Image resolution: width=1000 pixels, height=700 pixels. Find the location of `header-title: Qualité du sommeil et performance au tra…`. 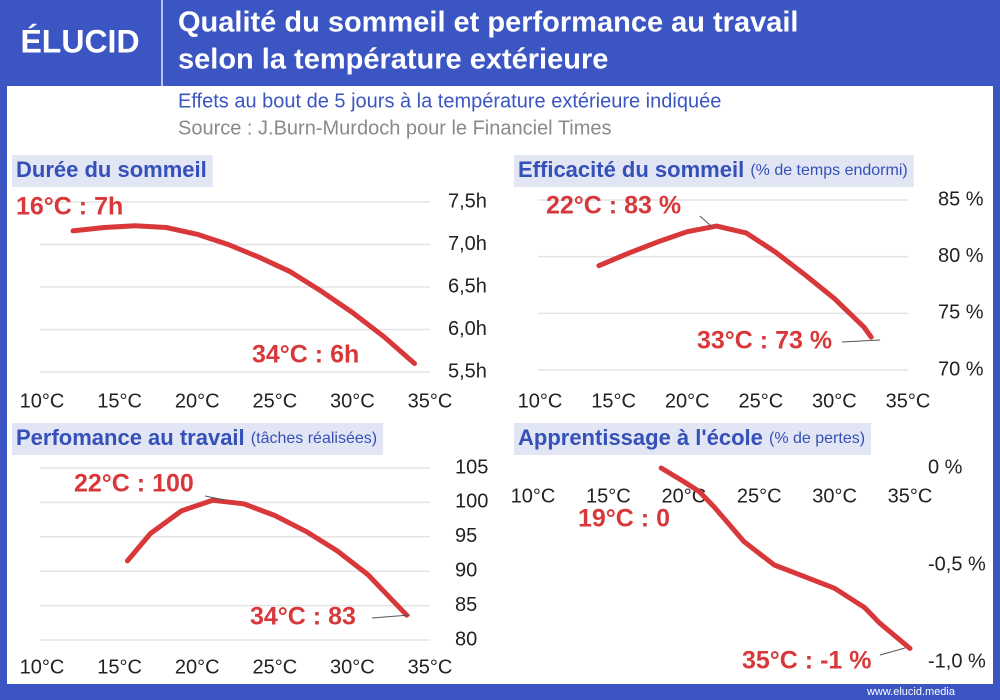

header-title: Qualité du sommeil et performance au tra… is located at coordinates (488, 23).